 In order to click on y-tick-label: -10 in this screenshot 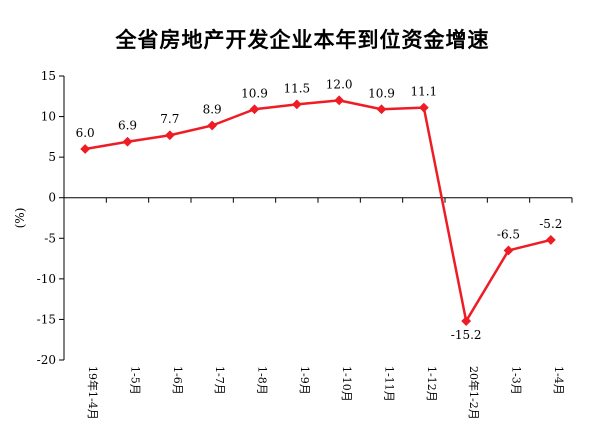, I will do `click(46, 279)`.